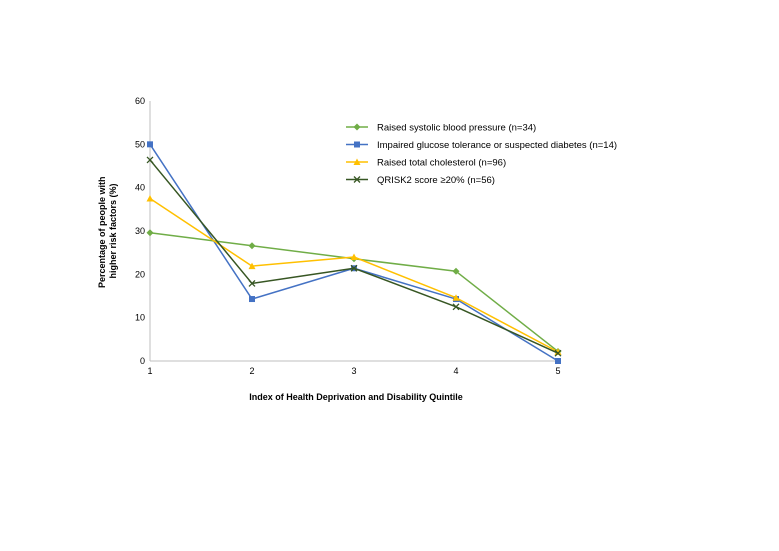 This screenshot has height=551, width=779. I want to click on x-tick-label: 1, so click(149, 371).